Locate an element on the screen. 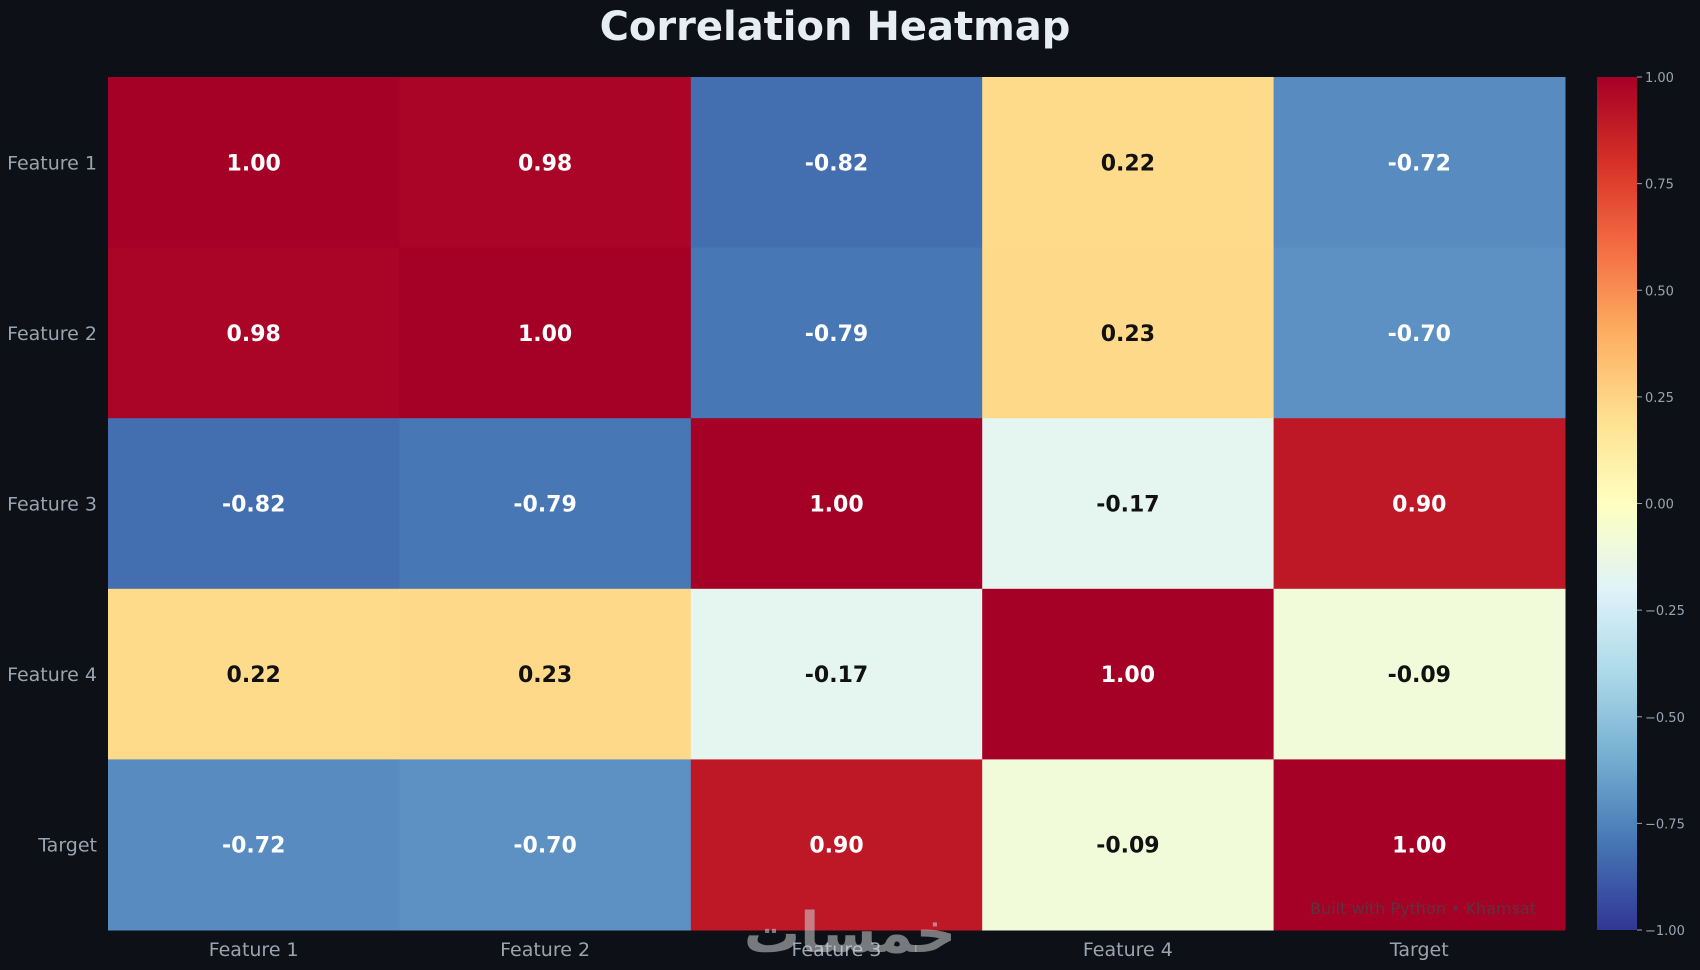 This screenshot has height=970, width=1700. colorbar-tick-label: 0.75 is located at coordinates (1659, 185).